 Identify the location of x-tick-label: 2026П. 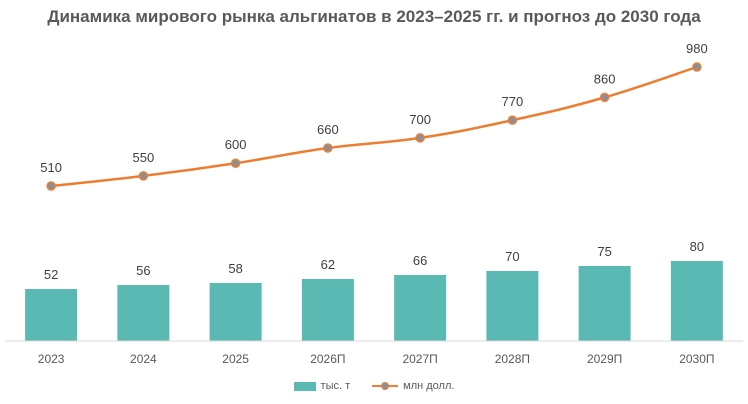
(327, 359).